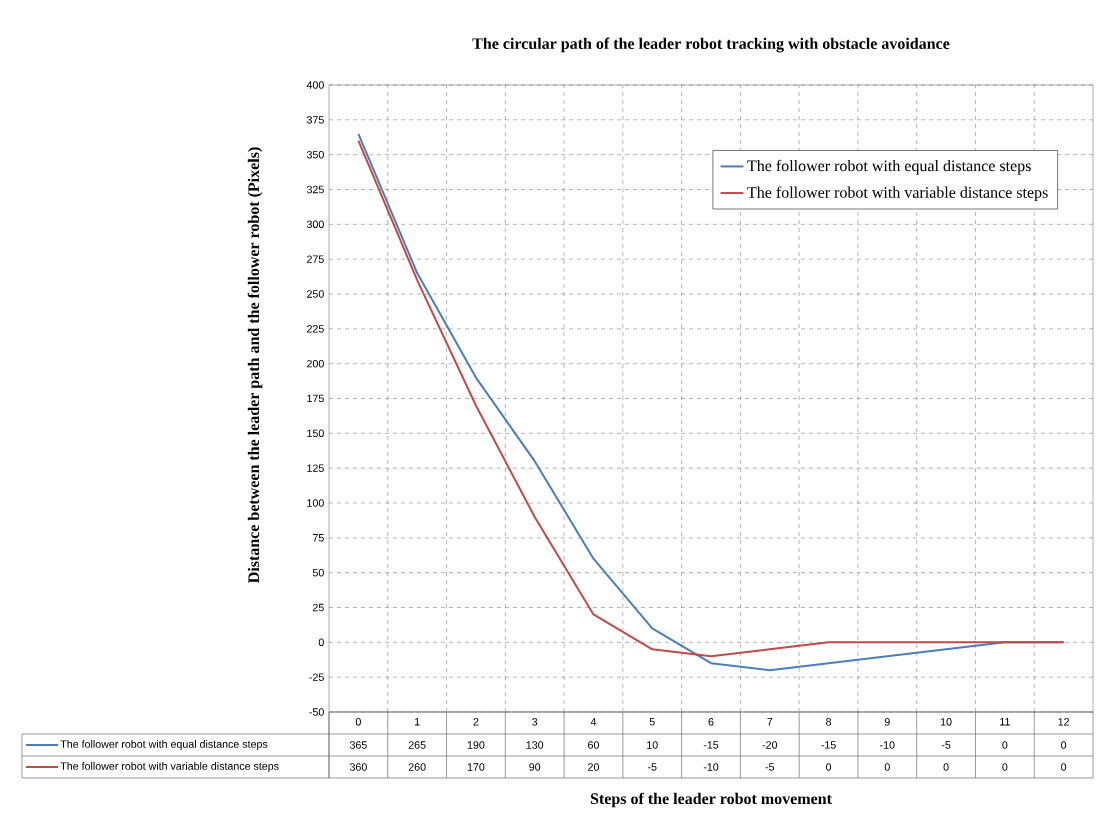  What do you see at coordinates (315, 154) in the screenshot?
I see `y-tick-label: 350` at bounding box center [315, 154].